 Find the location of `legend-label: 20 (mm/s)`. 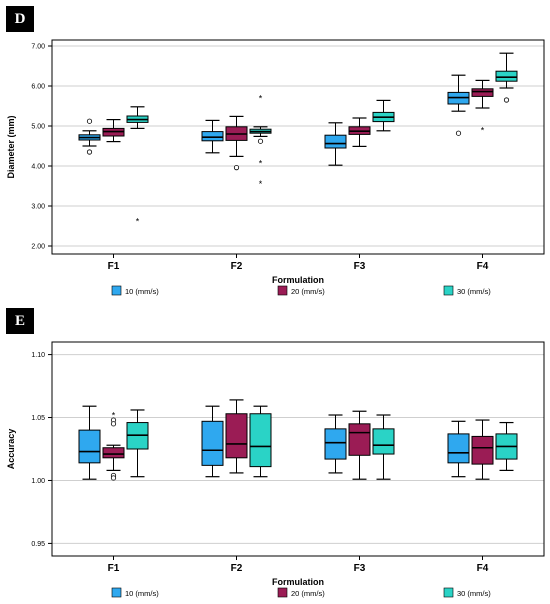

legend-label: 20 (mm/s) is located at coordinates (308, 593).